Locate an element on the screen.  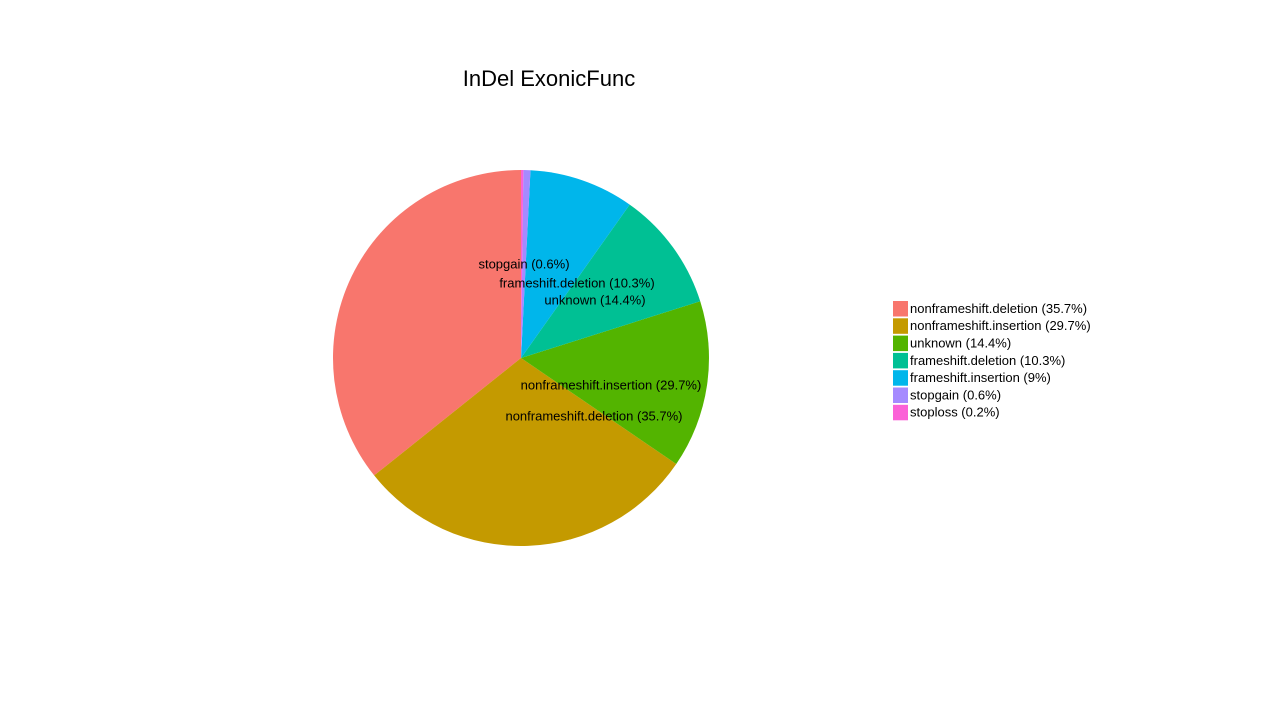
slice-label-3: frameshift.deletion (10.3%) is located at coordinates (576, 282).